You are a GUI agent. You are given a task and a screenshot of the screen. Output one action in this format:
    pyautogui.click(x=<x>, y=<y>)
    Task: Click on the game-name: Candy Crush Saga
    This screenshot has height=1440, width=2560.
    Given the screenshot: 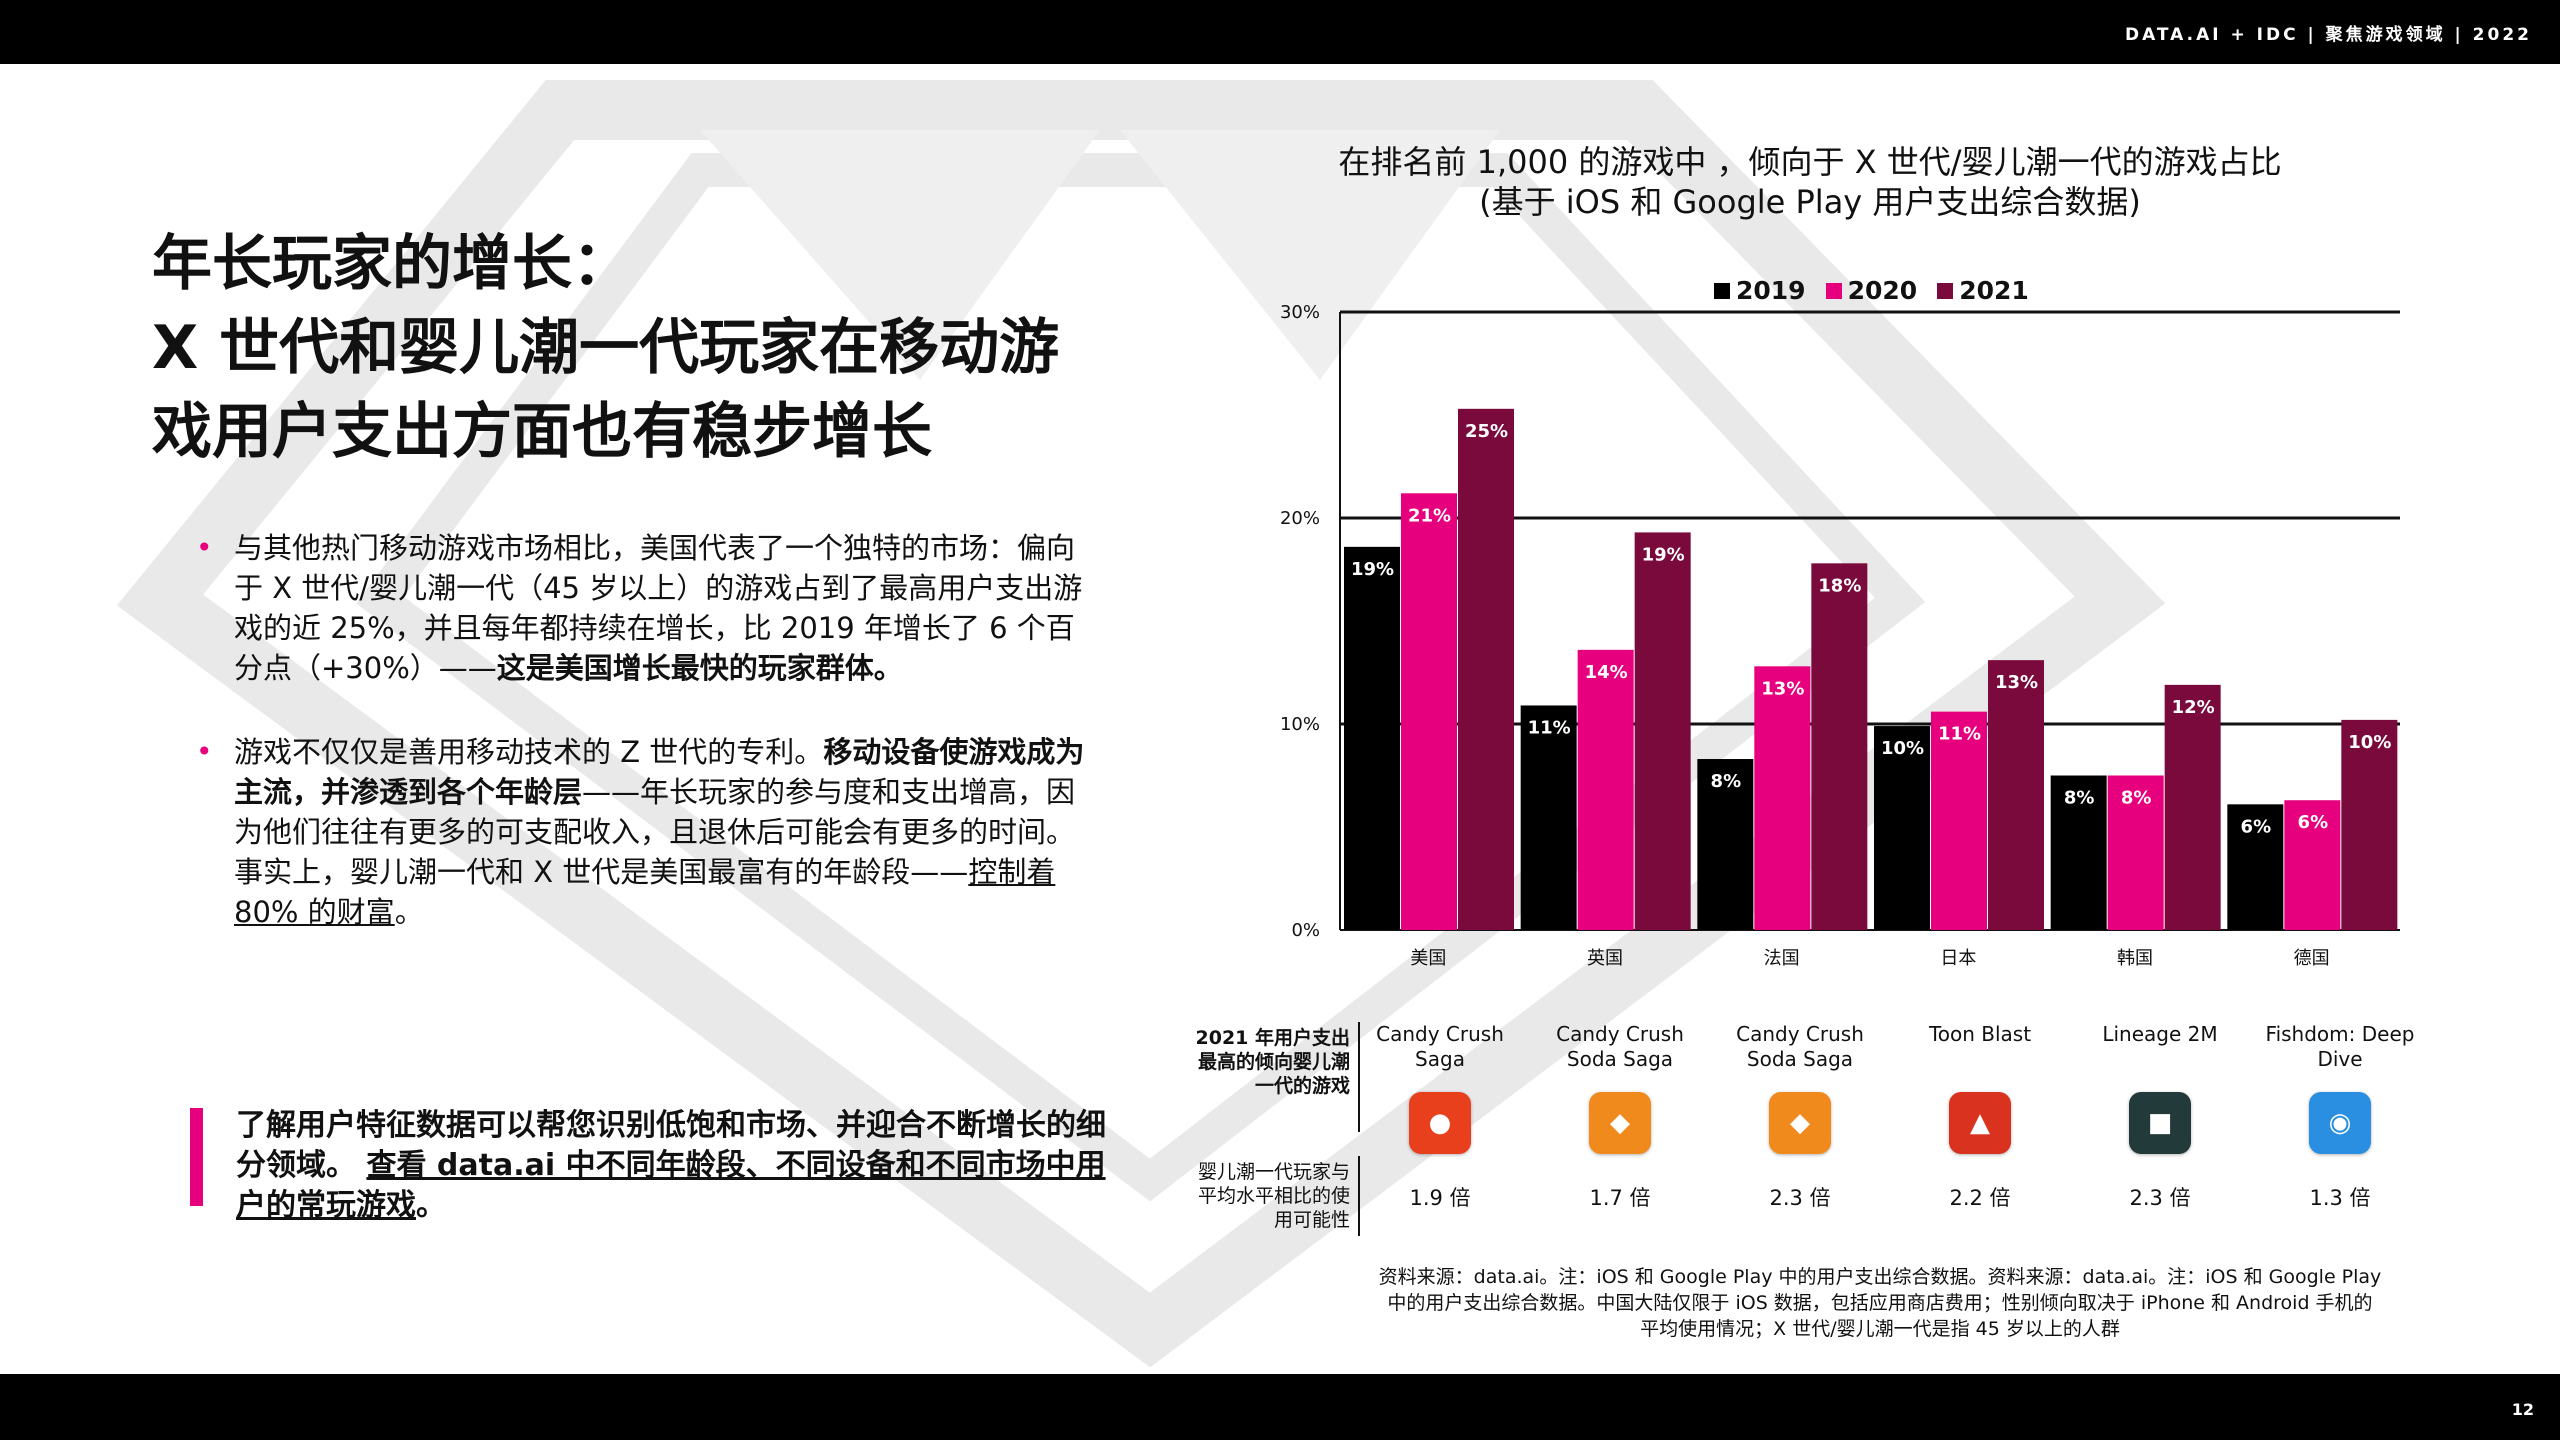 What is the action you would take?
    pyautogui.click(x=1440, y=1046)
    